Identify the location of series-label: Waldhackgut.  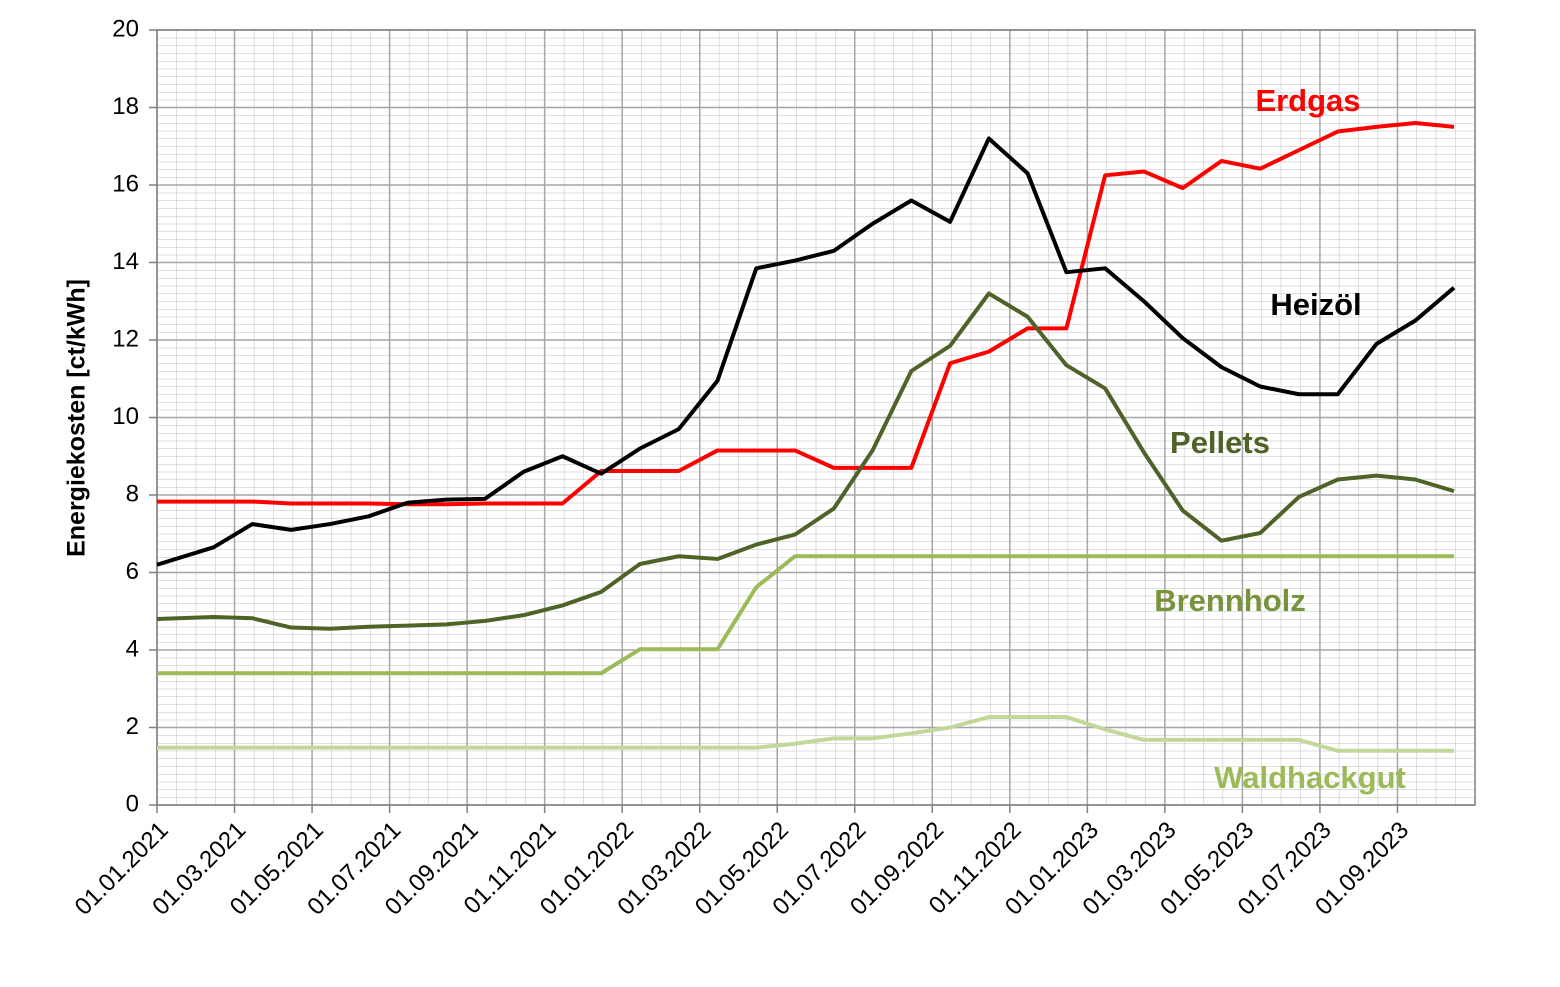
(1310, 777).